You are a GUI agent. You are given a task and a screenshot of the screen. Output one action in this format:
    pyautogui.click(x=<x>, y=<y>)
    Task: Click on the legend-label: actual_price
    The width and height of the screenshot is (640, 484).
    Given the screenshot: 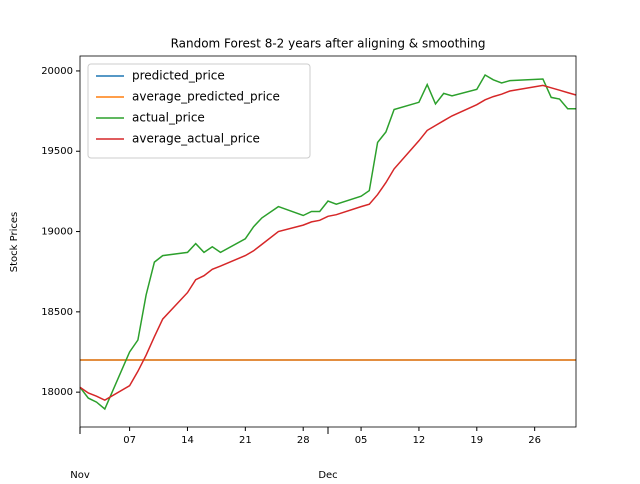 What is the action you would take?
    pyautogui.click(x=168, y=118)
    